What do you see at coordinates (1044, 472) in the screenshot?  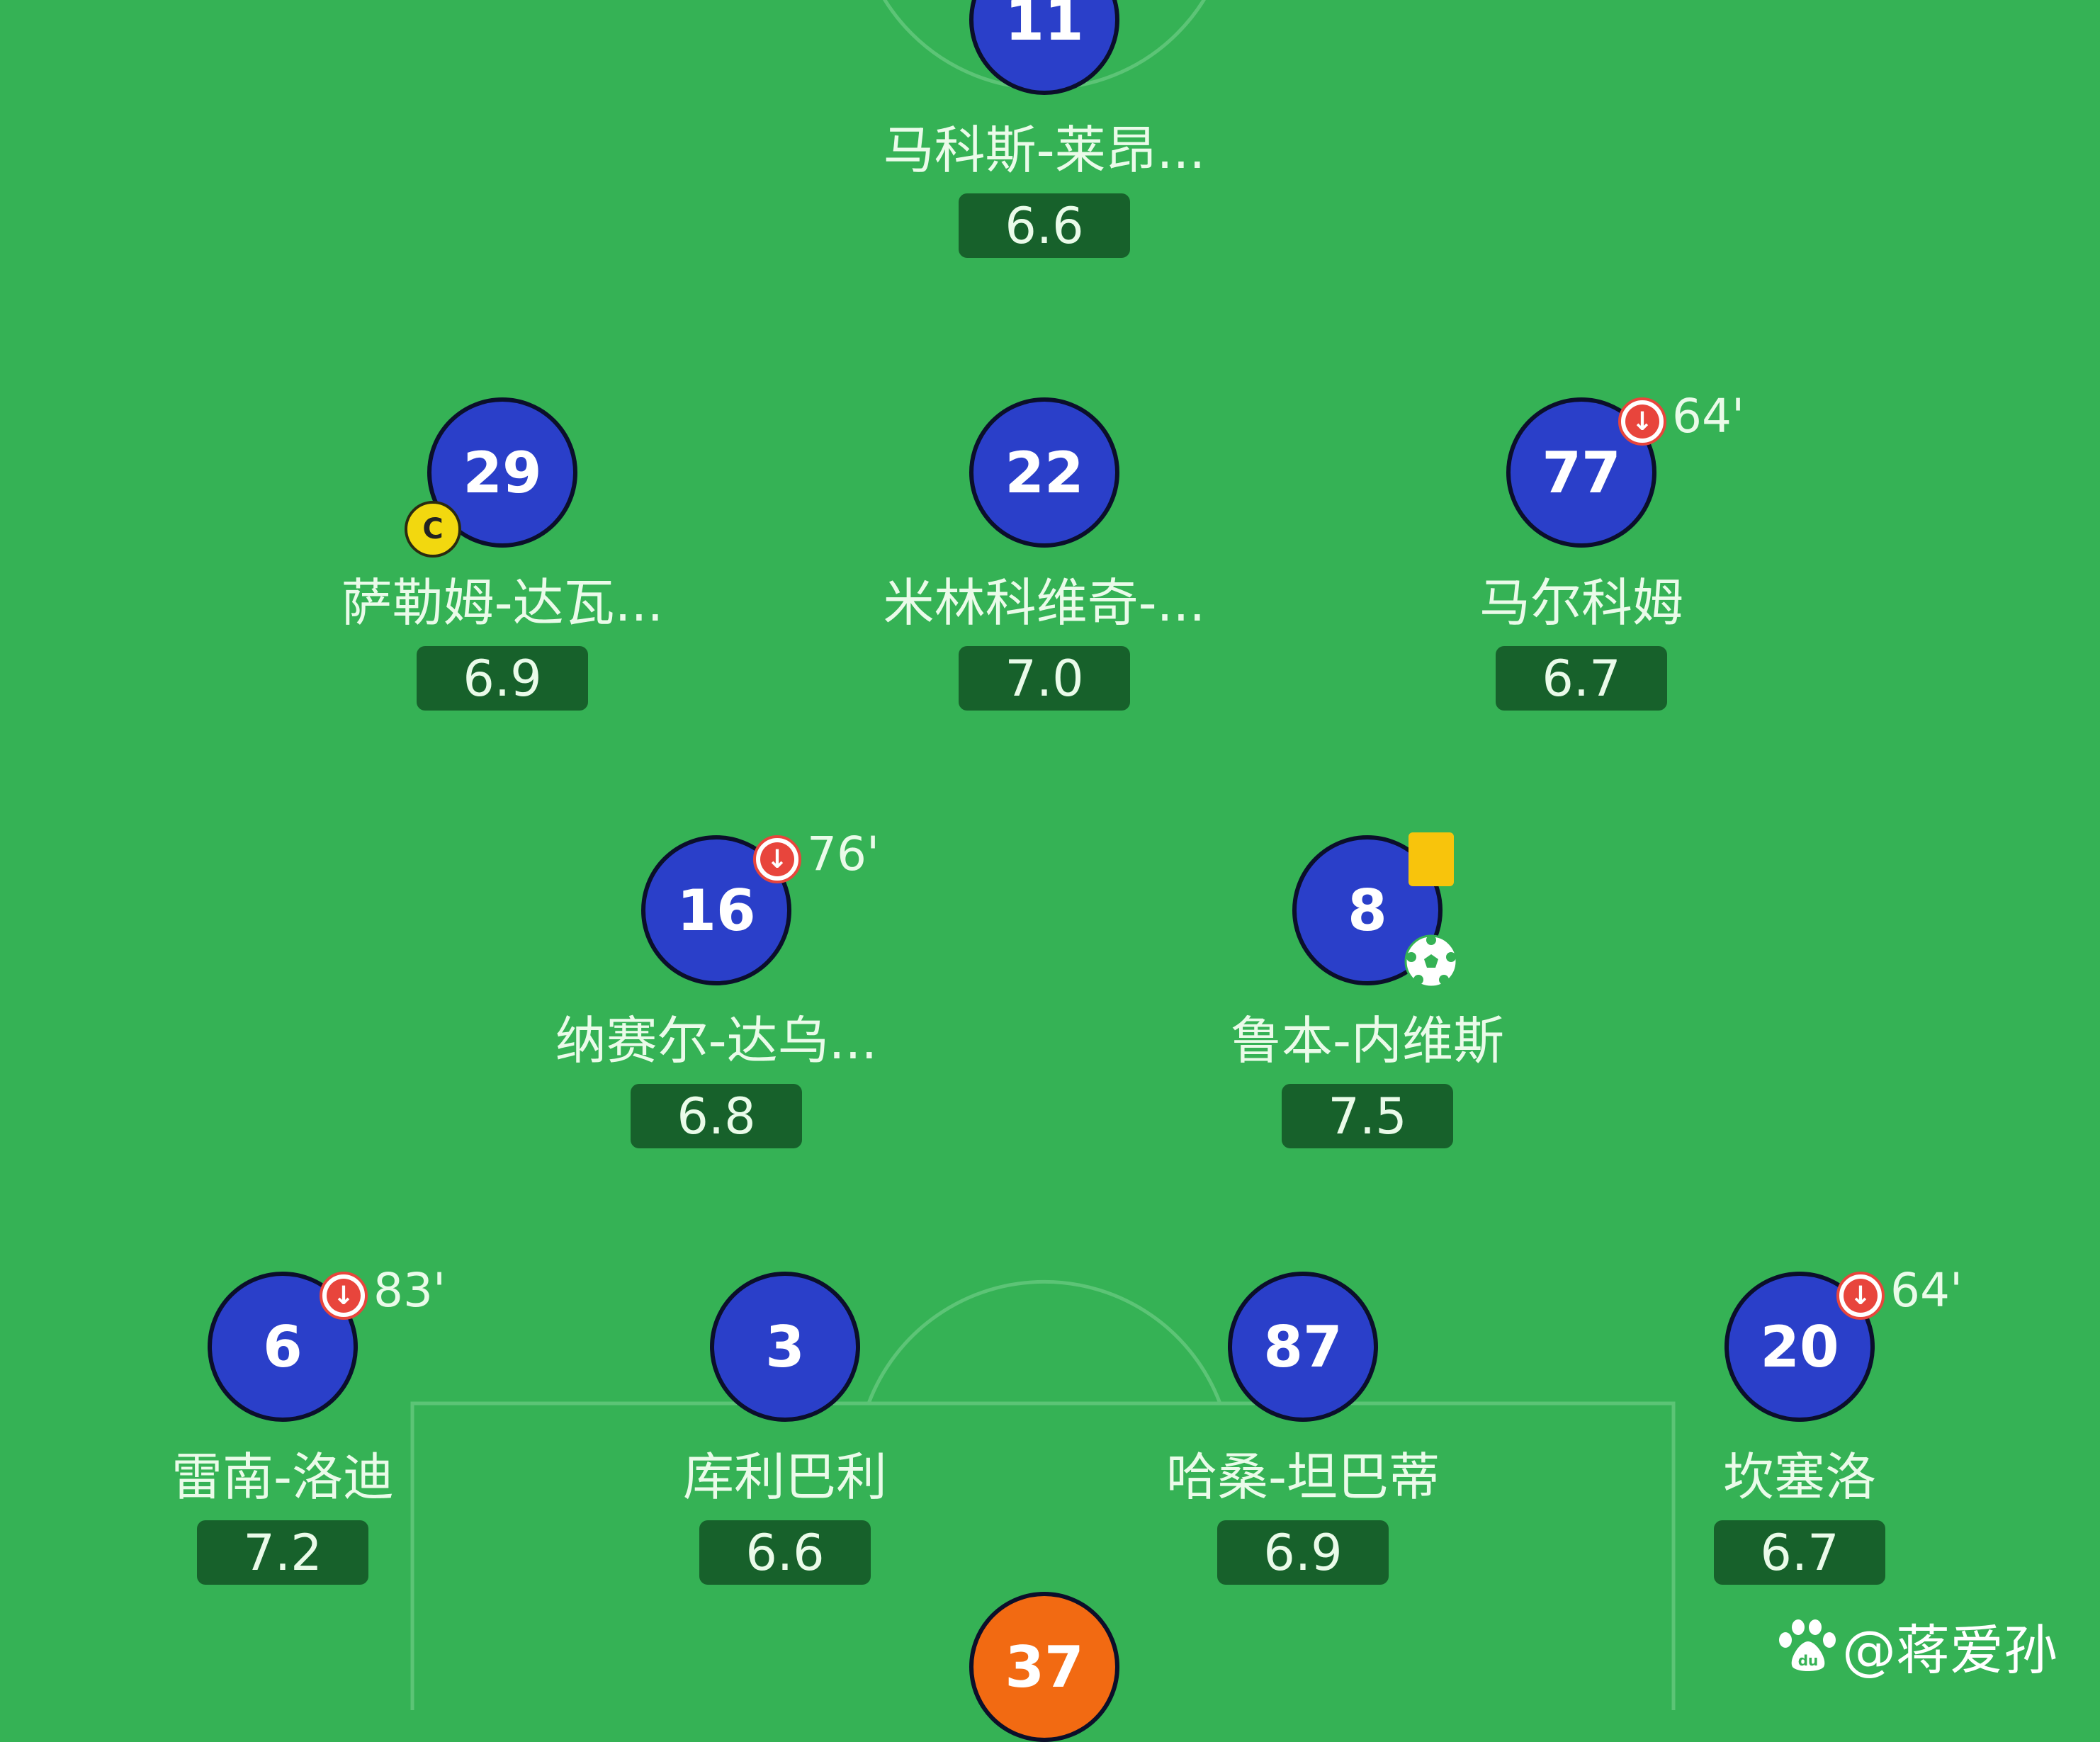 I see `player-number-disc: 22` at bounding box center [1044, 472].